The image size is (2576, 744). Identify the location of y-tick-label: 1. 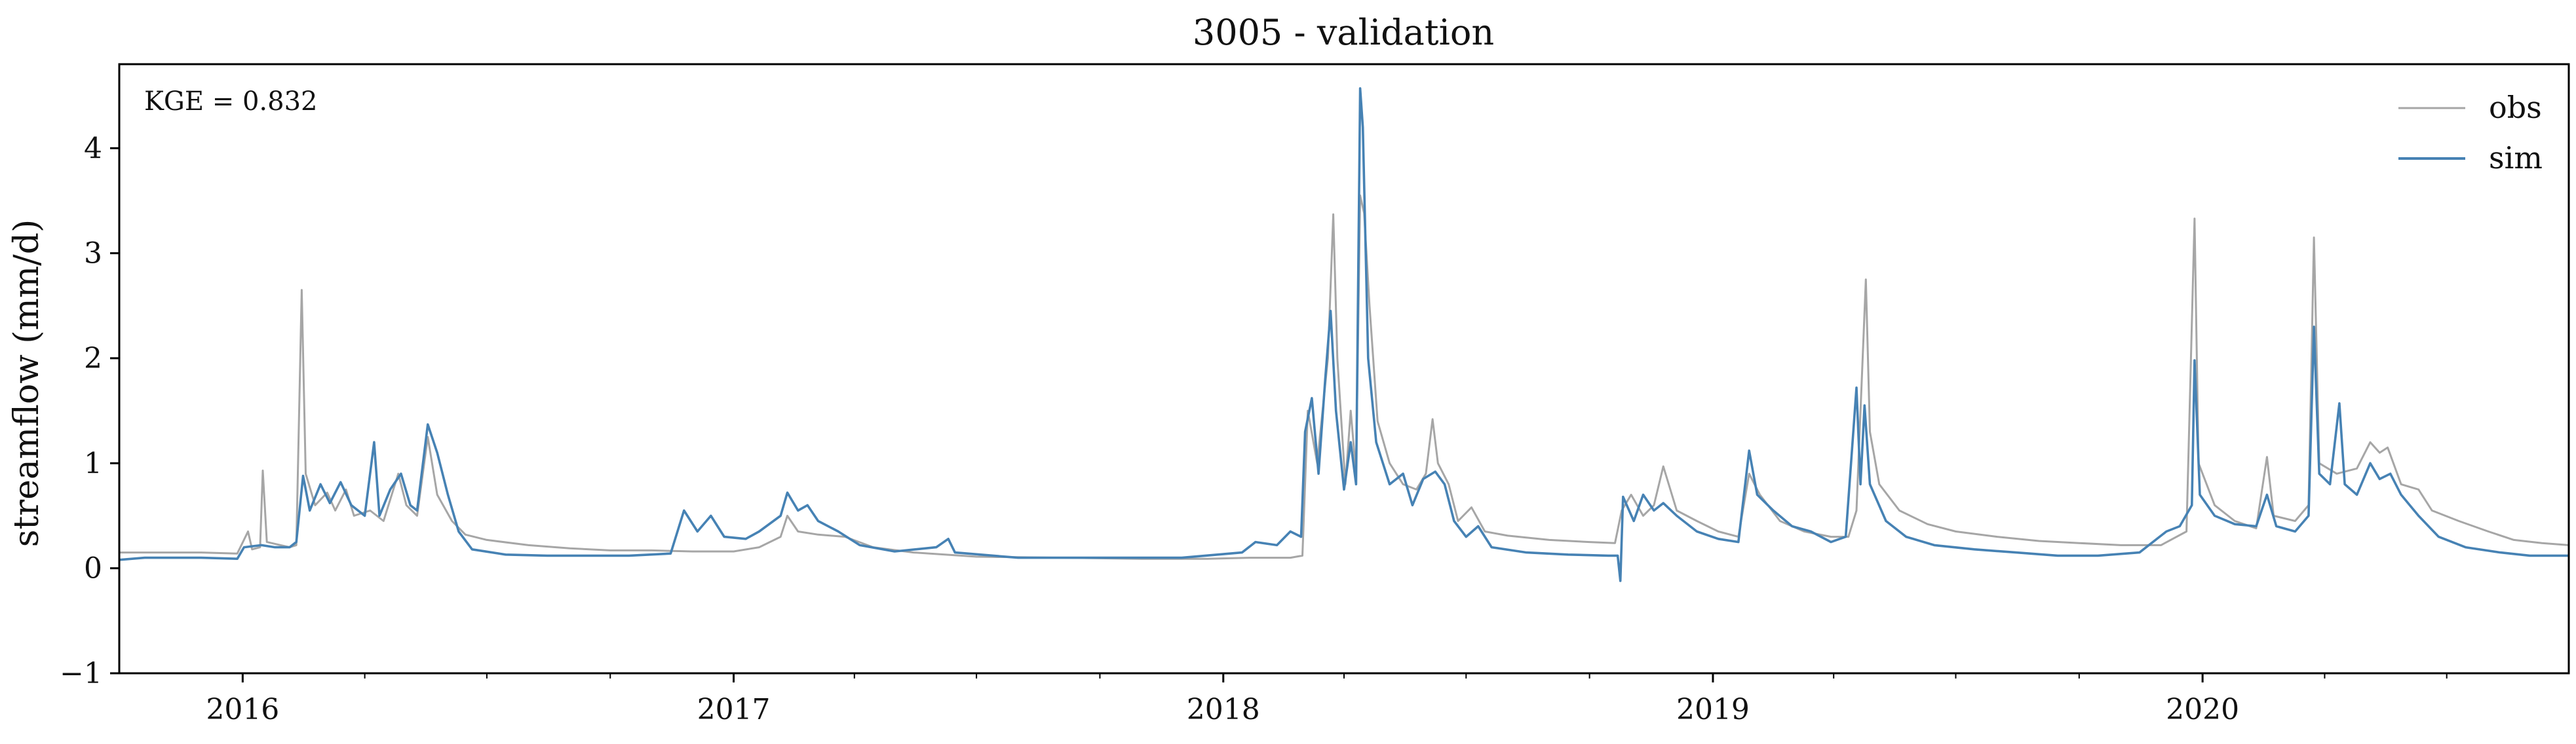
(93, 464).